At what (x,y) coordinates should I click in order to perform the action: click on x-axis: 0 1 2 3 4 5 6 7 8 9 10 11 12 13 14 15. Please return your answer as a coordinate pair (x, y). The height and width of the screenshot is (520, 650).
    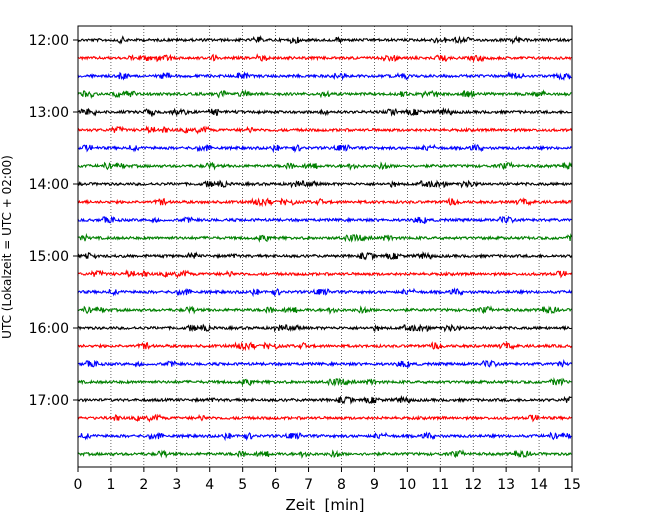
    Looking at the image, I should click on (327, 480).